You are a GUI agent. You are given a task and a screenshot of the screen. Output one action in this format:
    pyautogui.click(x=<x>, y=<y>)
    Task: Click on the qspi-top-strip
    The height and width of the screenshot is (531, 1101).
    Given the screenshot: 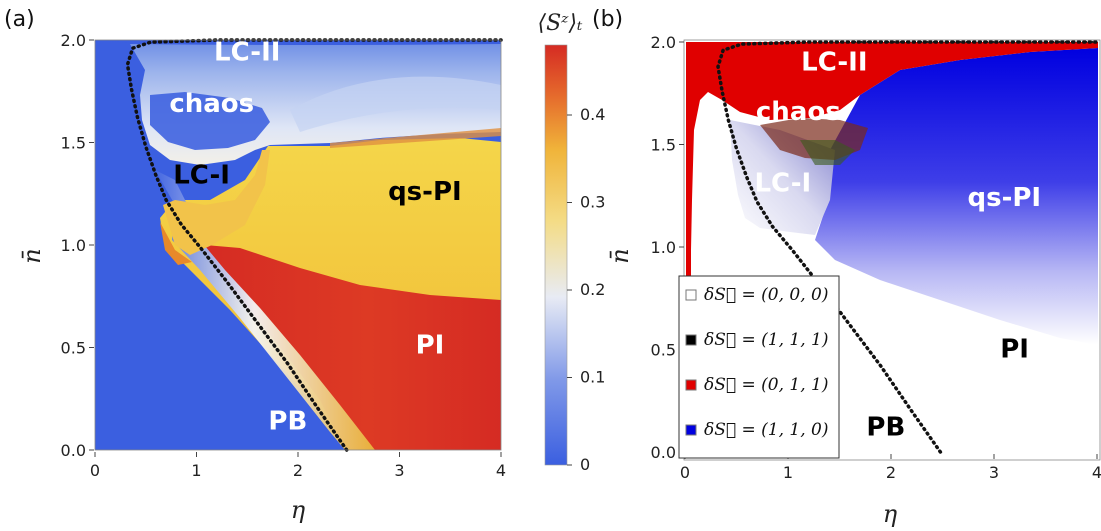 What is the action you would take?
    pyautogui.click(x=415, y=138)
    